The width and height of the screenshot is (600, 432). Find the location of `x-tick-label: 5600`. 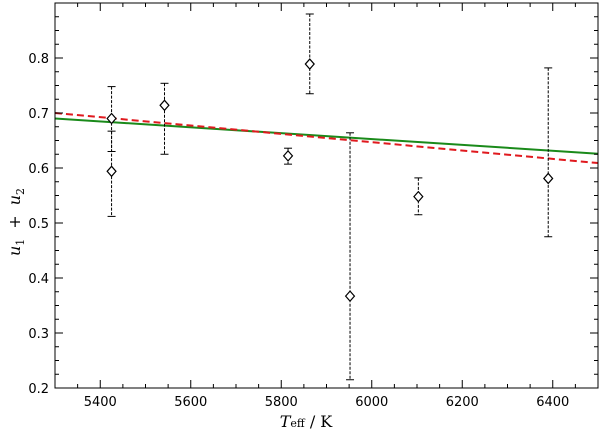

x-tick-label: 5600 is located at coordinates (190, 402).